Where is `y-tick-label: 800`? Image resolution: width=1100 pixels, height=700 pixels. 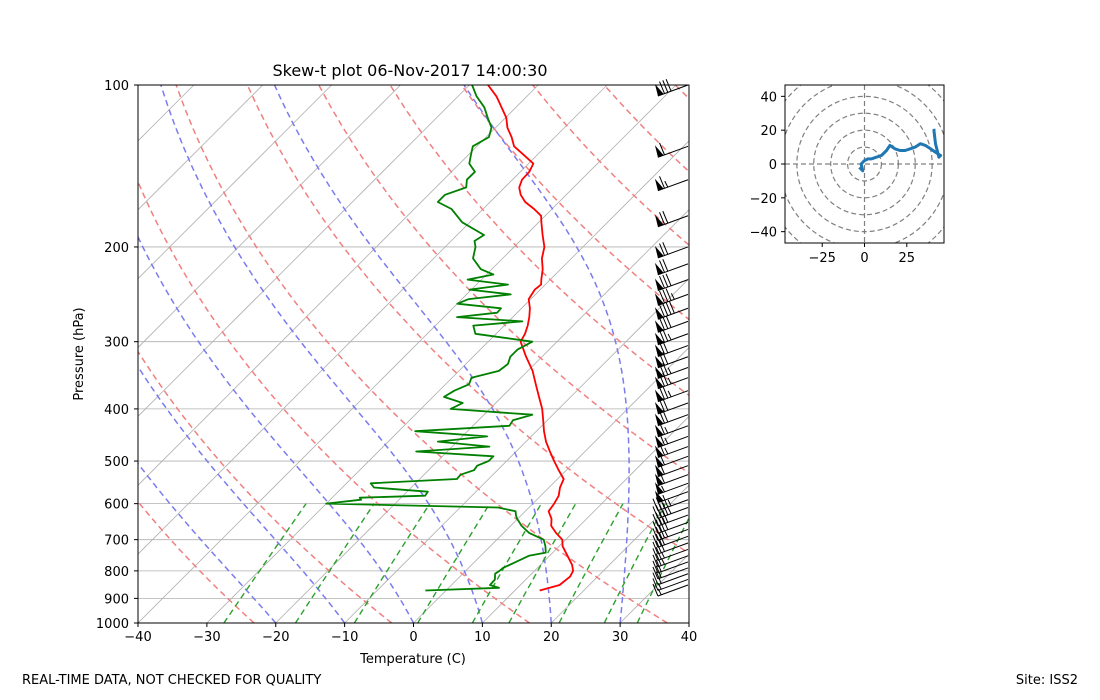 y-tick-label: 800 is located at coordinates (116, 572).